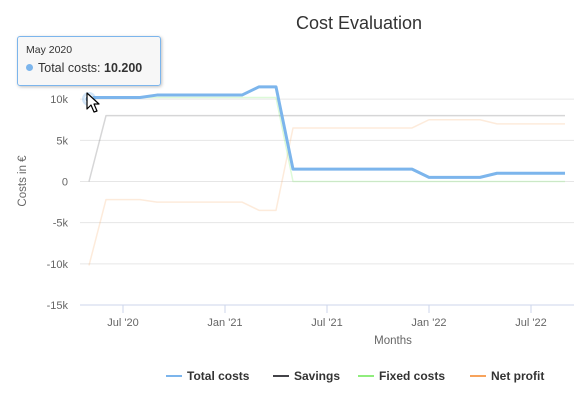 Image resolution: width=574 pixels, height=407 pixels. Describe the element at coordinates (317, 376) in the screenshot. I see `legend-label: Savings` at that location.